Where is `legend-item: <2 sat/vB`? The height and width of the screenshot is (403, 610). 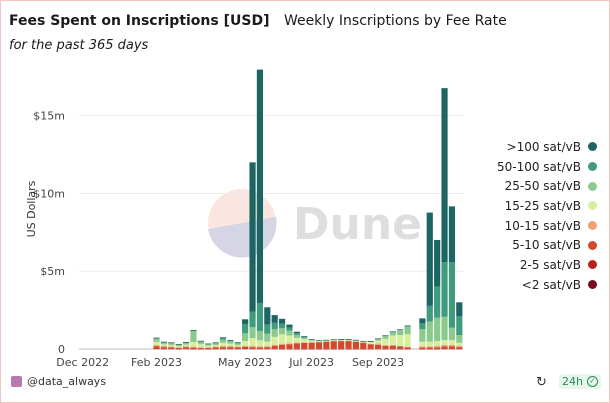
legend-item: <2 sat/vB is located at coordinates (537, 285).